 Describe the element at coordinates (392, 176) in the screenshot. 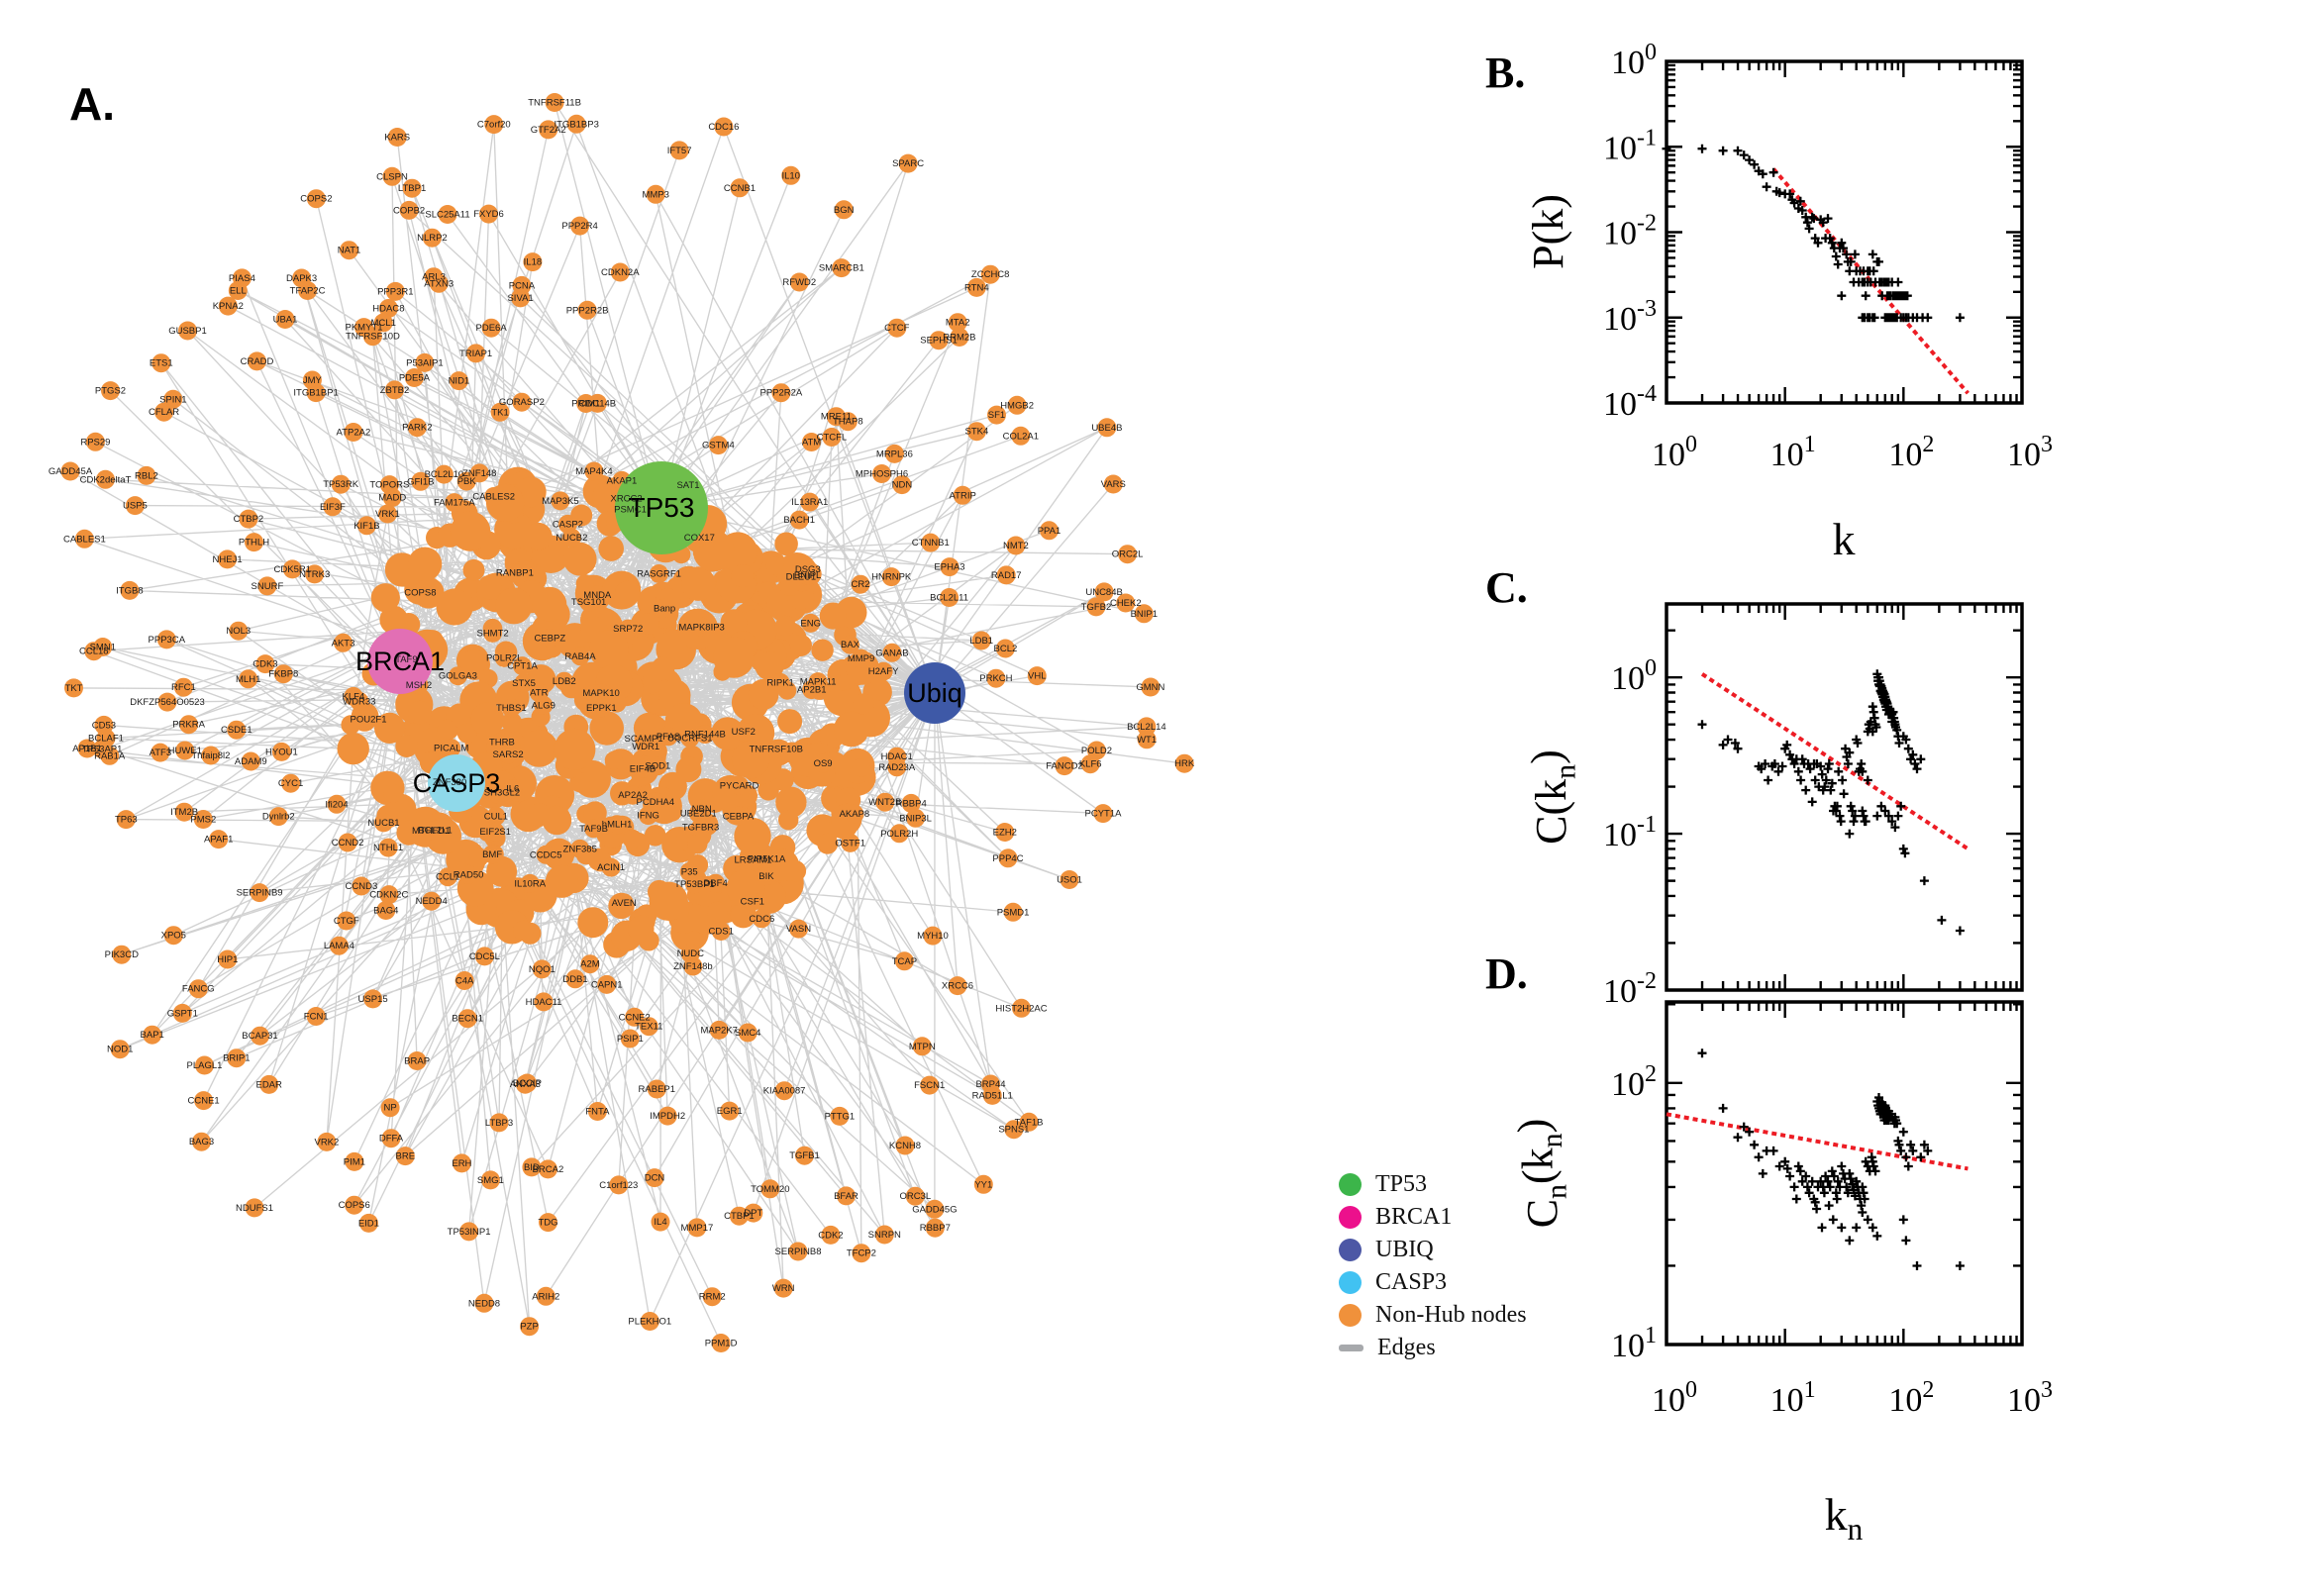

I see `network-node-label: CLSPN` at that location.